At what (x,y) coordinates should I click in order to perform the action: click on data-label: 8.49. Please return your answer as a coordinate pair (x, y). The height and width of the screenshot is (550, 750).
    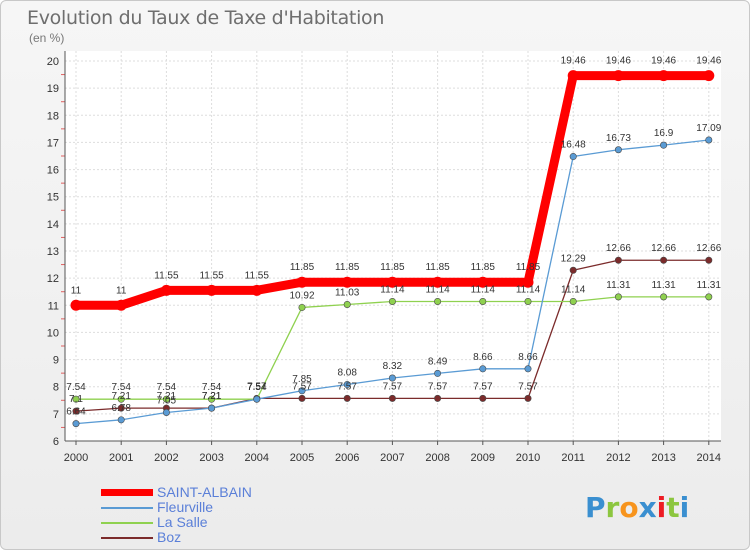
    Looking at the image, I should click on (438, 361).